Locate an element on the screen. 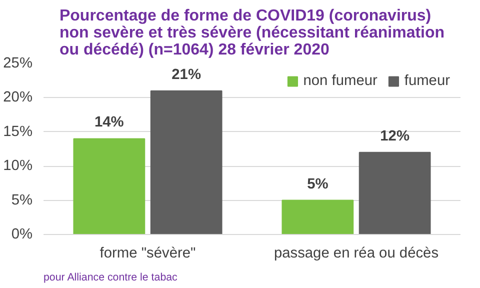 Image resolution: width=480 pixels, height=288 pixels. y-tick-label: 5% is located at coordinates (22, 200).